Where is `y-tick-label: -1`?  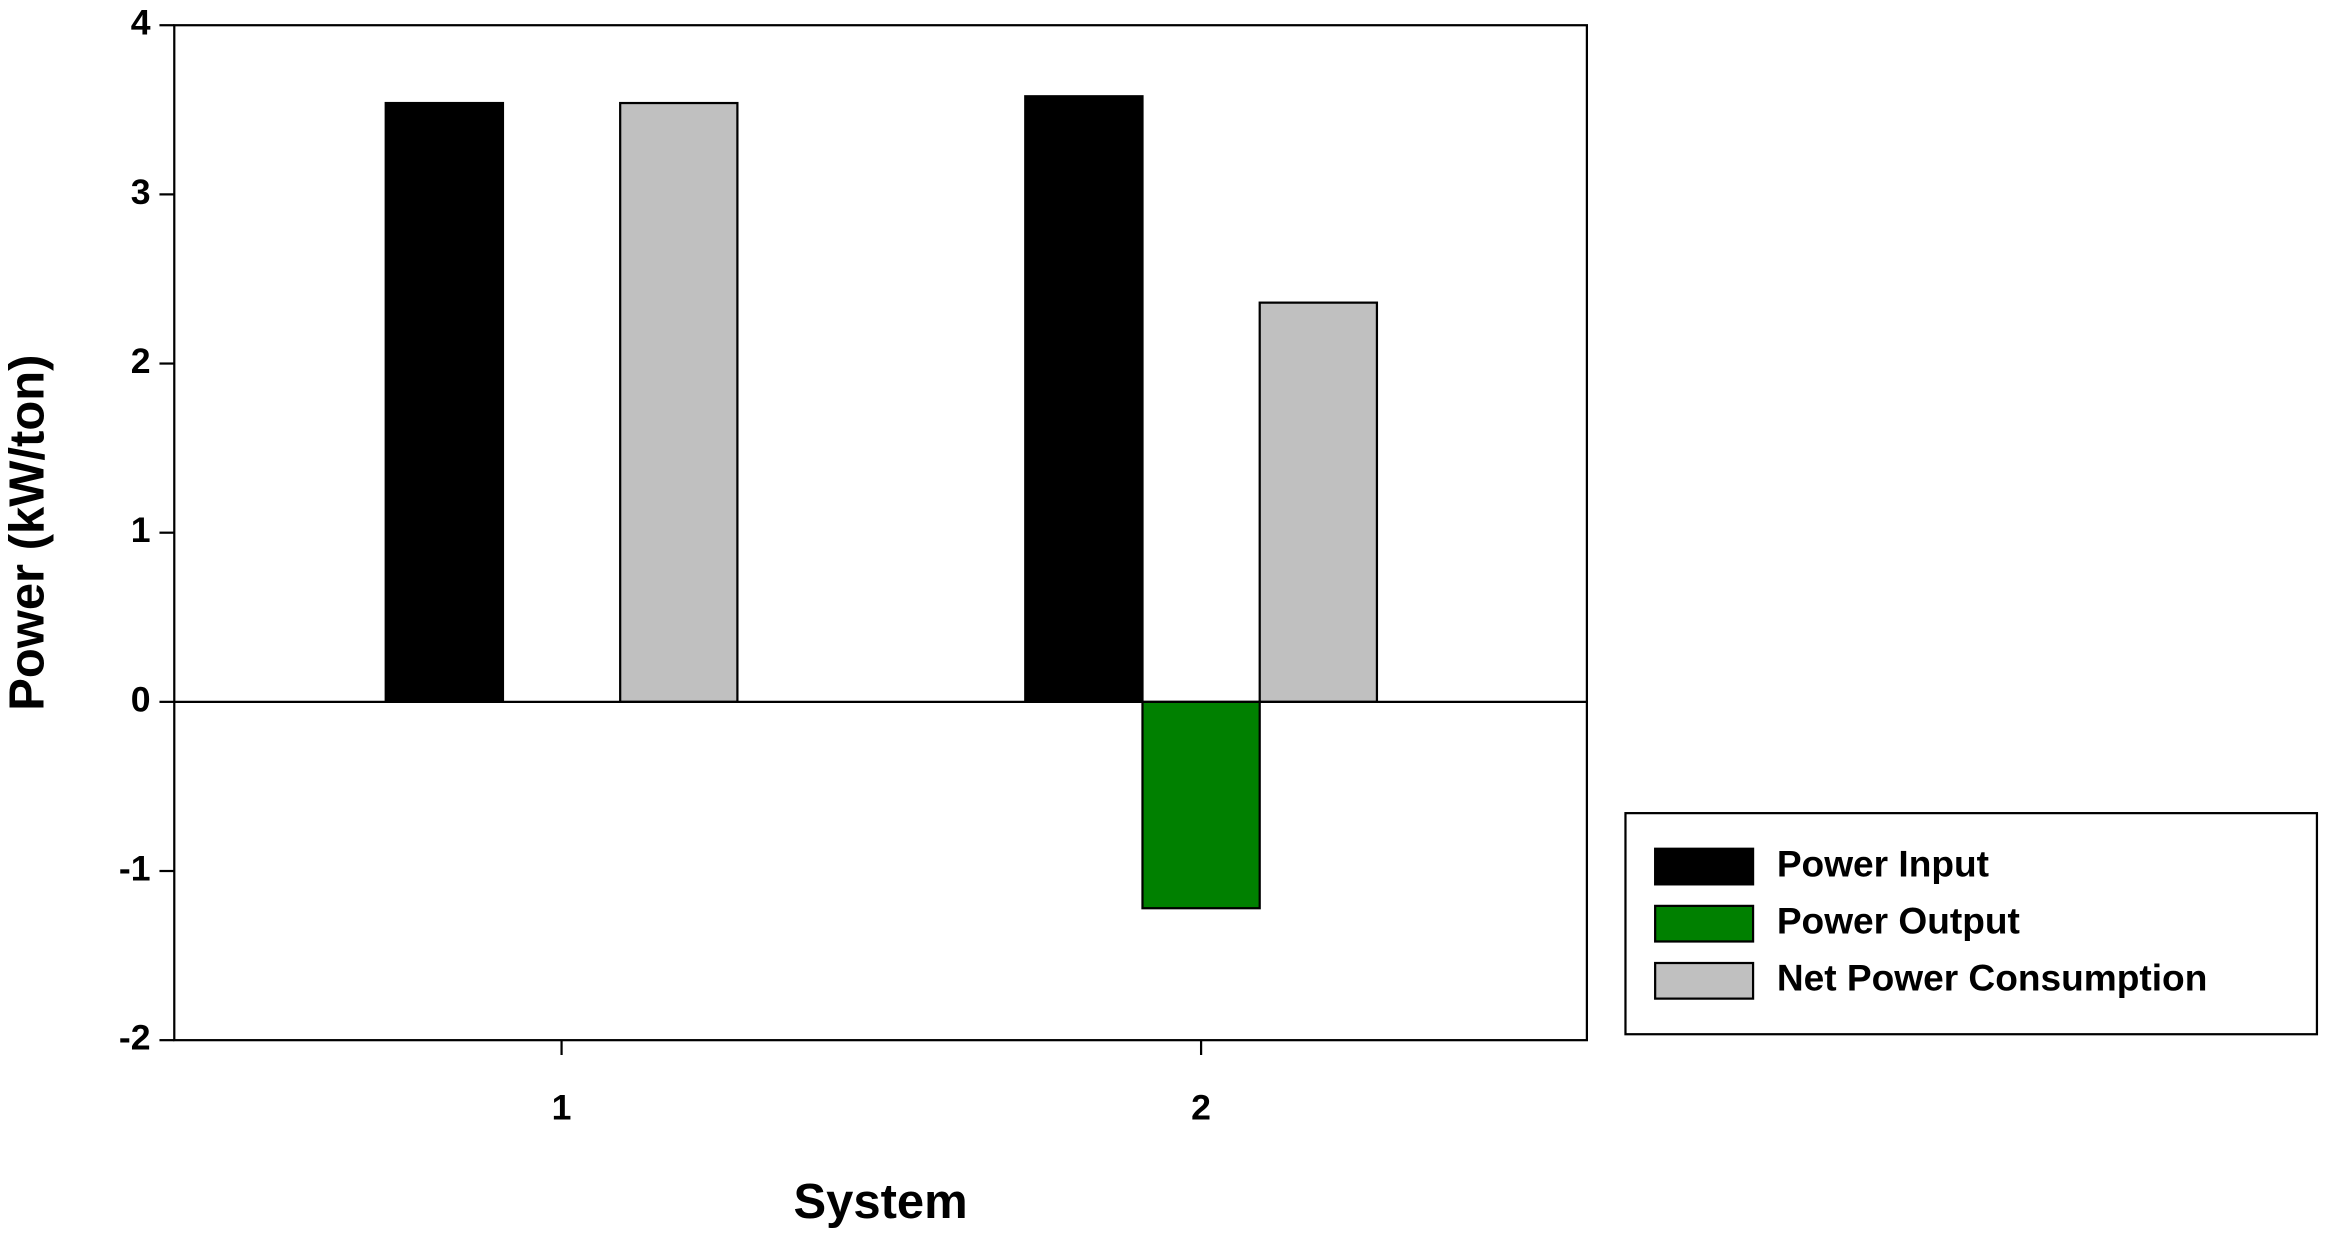
y-tick-label: -1 is located at coordinates (135, 868).